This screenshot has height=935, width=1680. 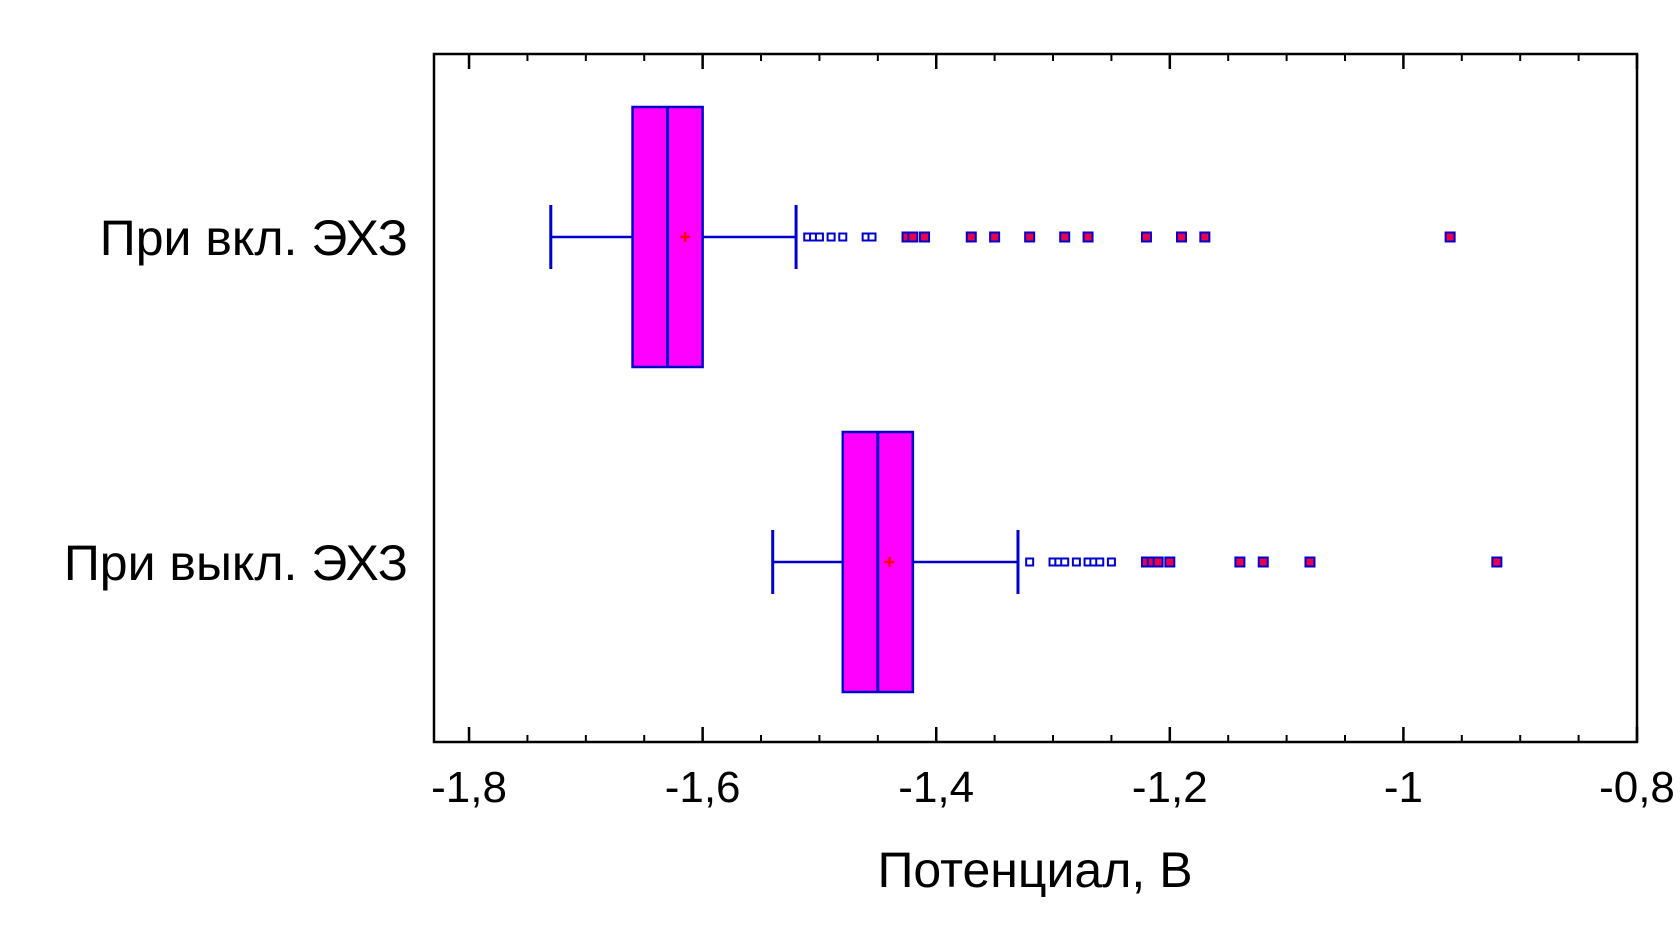 What do you see at coordinates (1053, 787) in the screenshot?
I see `x-tick-labels: -1,8 -1,6 -1,4 -1,2 -1 -0,8` at bounding box center [1053, 787].